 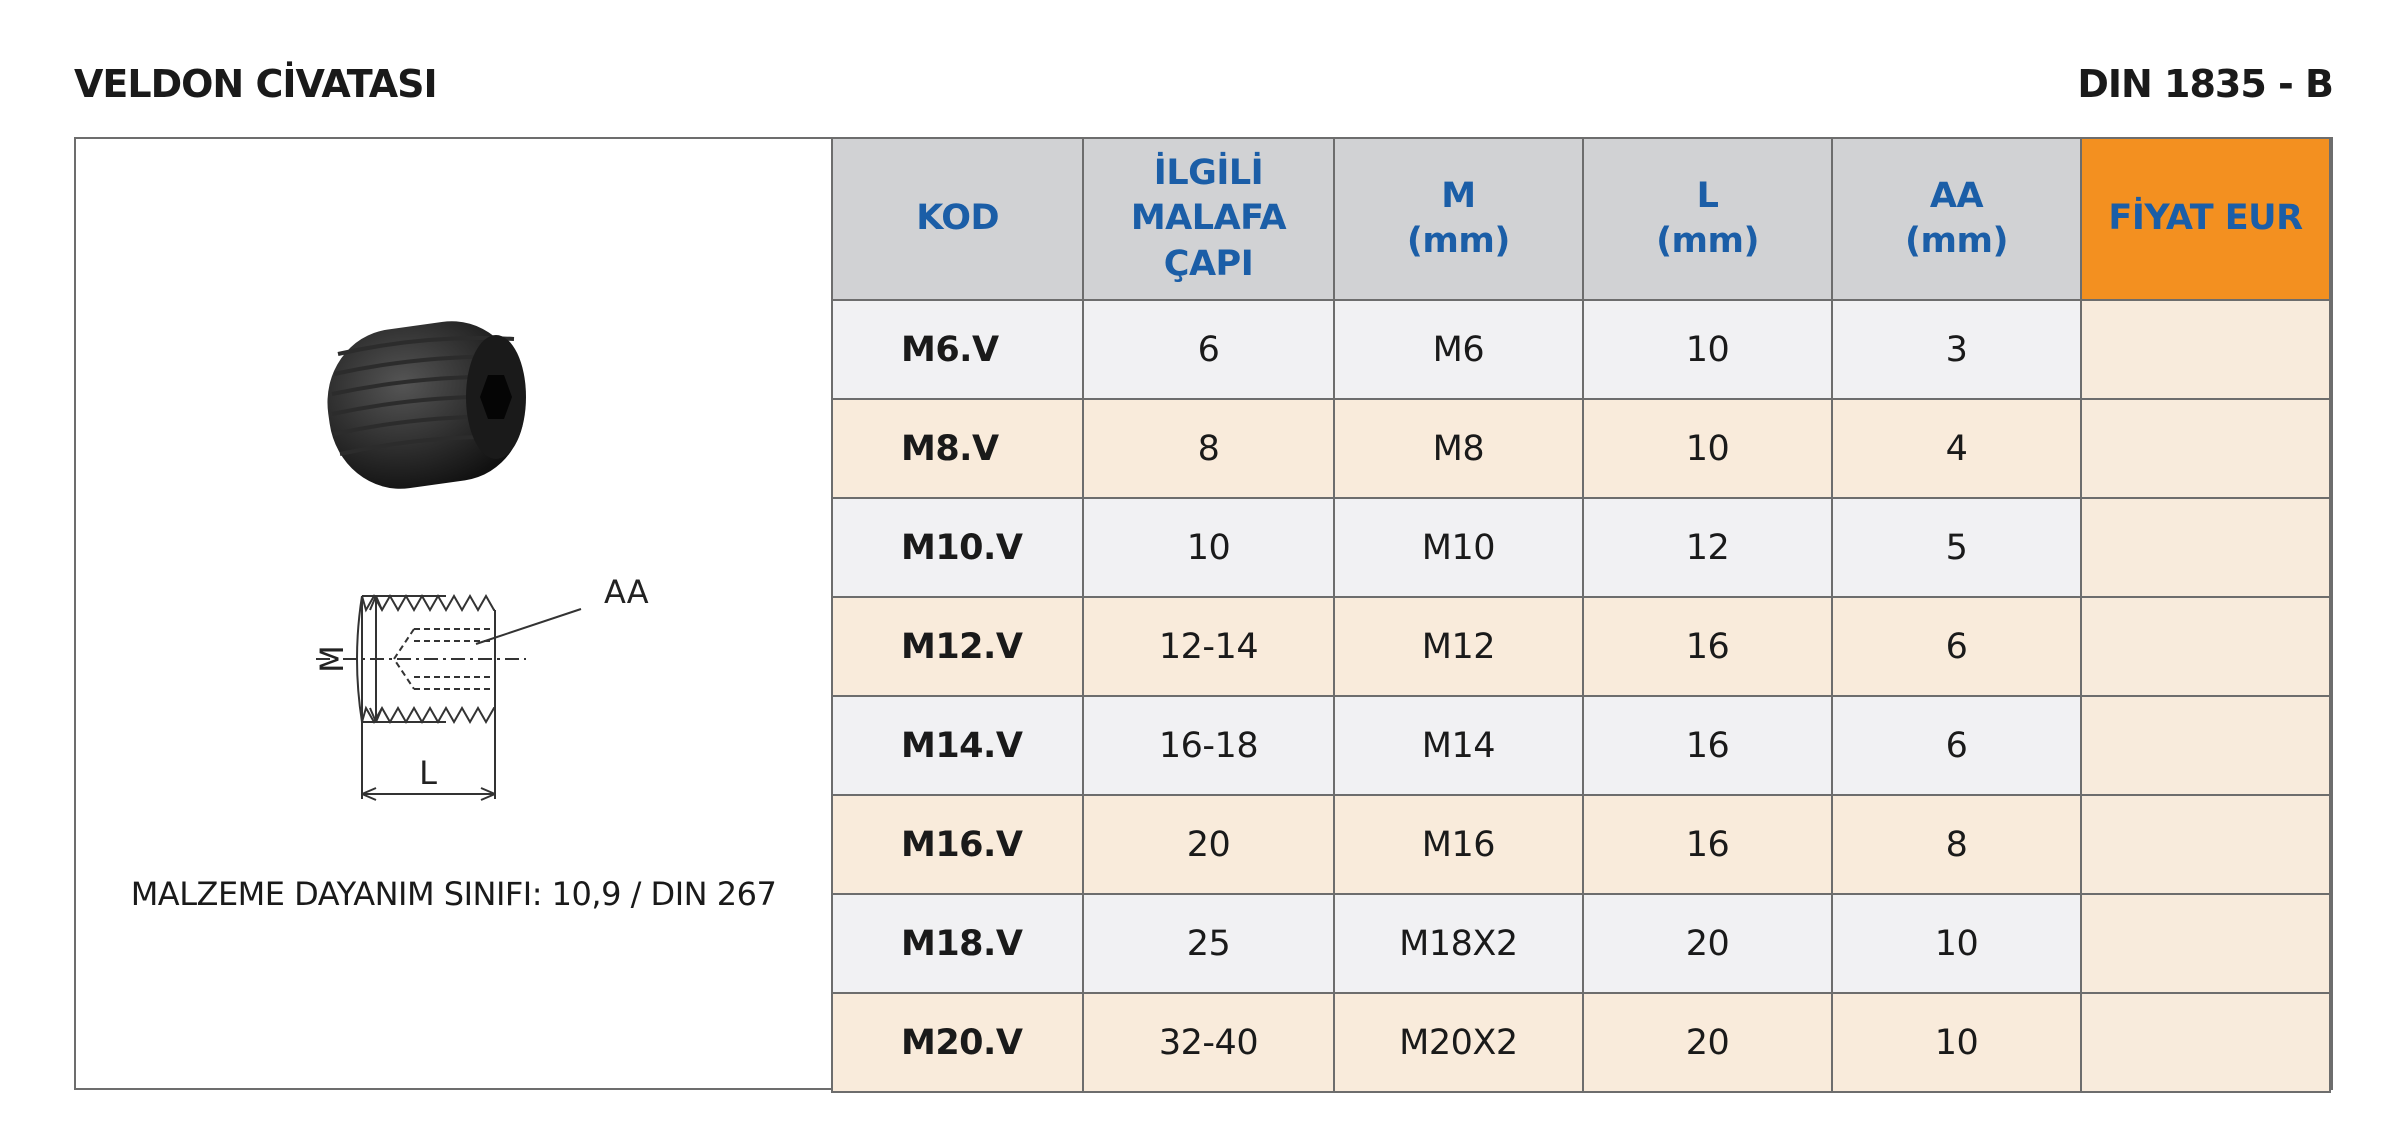 I want to click on table-cell: 4, so click(x=1956, y=448).